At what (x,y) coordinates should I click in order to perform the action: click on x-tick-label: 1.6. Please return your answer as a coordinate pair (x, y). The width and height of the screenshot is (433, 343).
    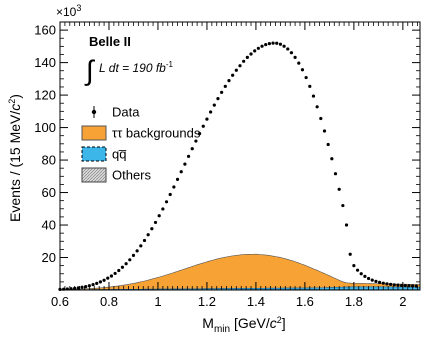
    Looking at the image, I should click on (305, 301).